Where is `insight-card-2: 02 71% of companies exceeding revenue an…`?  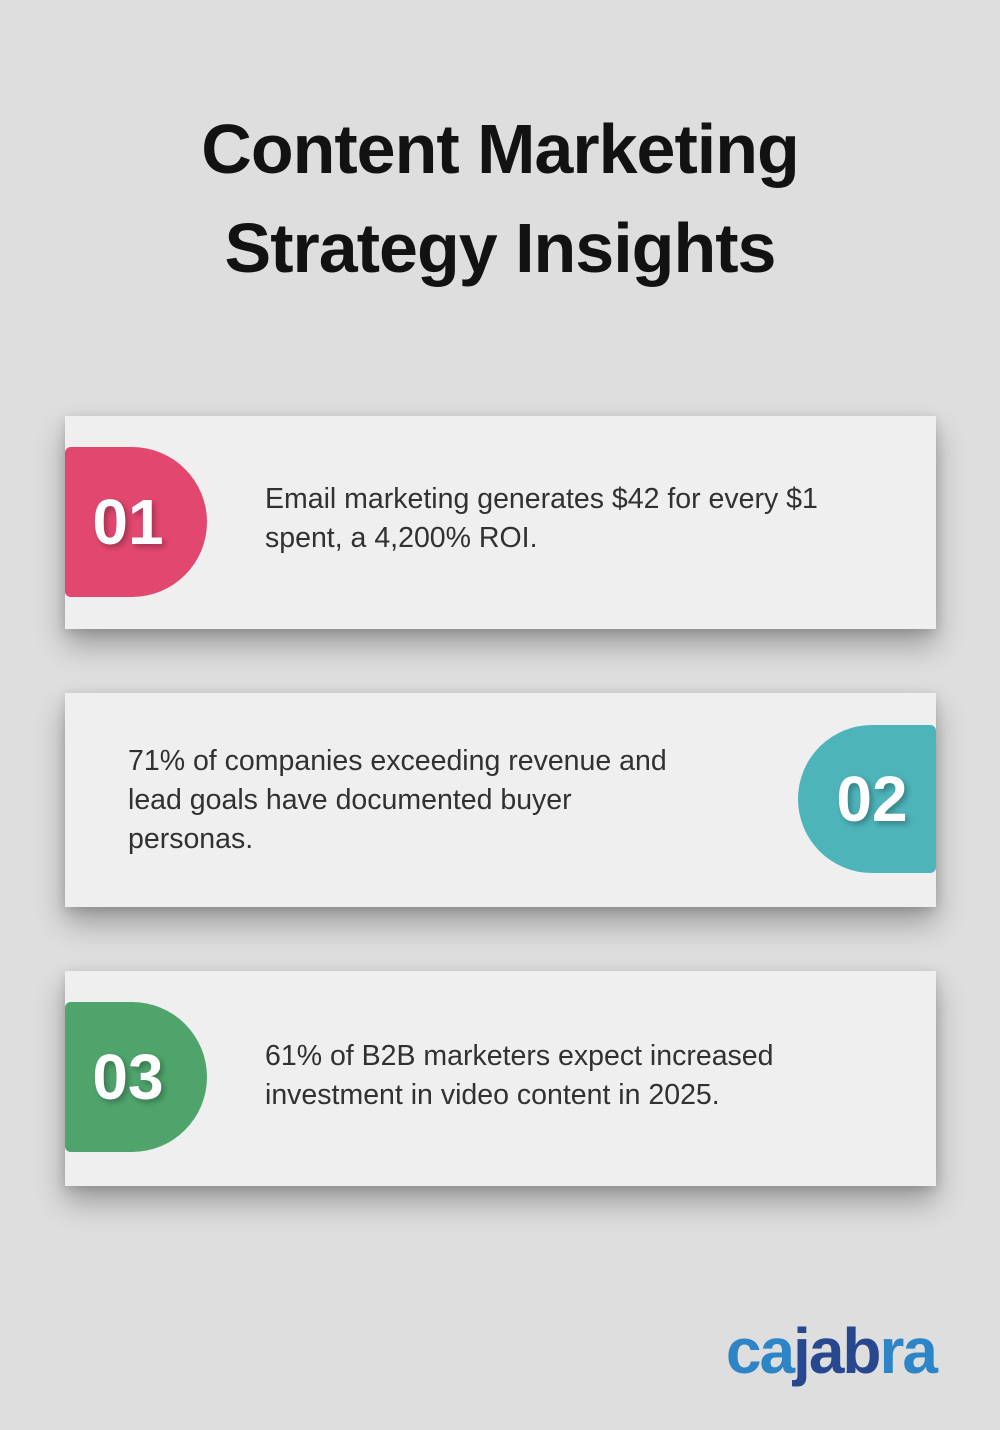
insight-card-2: 02 71% of companies exceeding revenue an… is located at coordinates (500, 800).